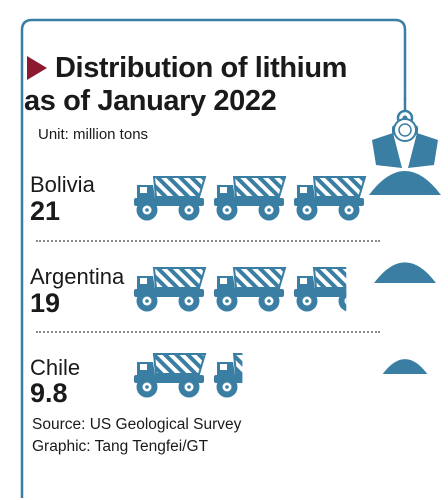 The width and height of the screenshot is (448, 500). Describe the element at coordinates (45, 211) in the screenshot. I see `value-label-bolivia: 21` at that location.